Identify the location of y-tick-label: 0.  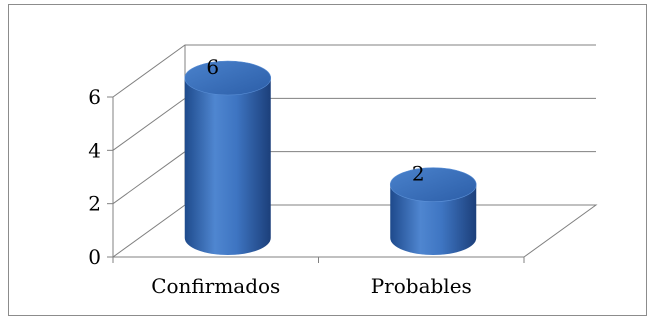
(94, 257).